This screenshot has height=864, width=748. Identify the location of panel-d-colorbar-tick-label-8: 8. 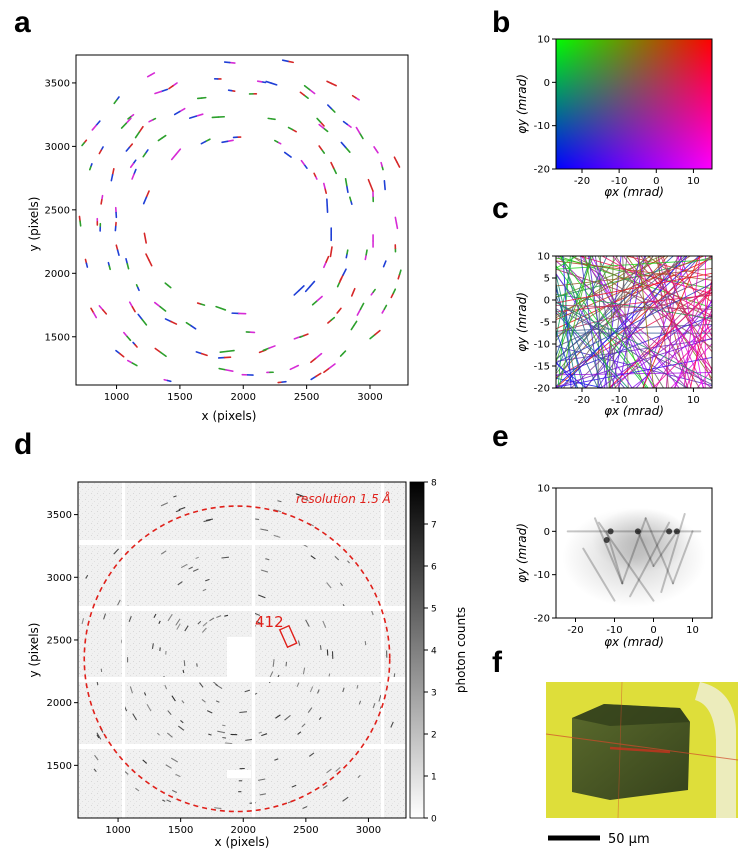
(434, 484).